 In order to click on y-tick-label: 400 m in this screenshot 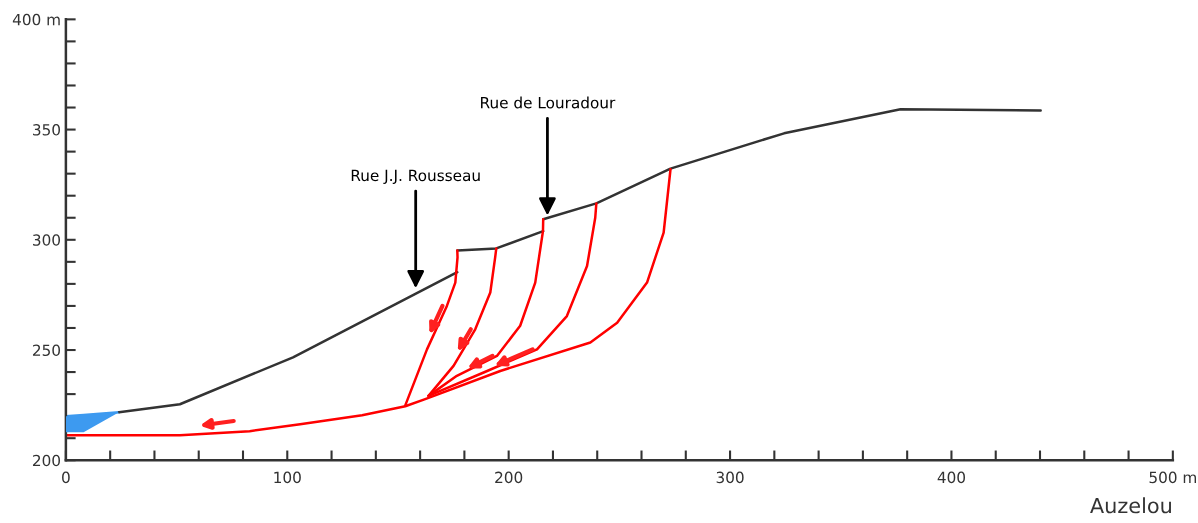, I will do `click(36, 19)`.